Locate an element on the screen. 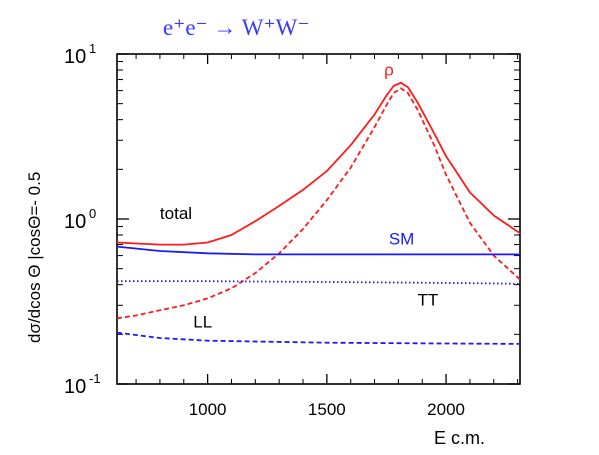 The width and height of the screenshot is (599, 455). annotation-rho: ρ is located at coordinates (389, 70).